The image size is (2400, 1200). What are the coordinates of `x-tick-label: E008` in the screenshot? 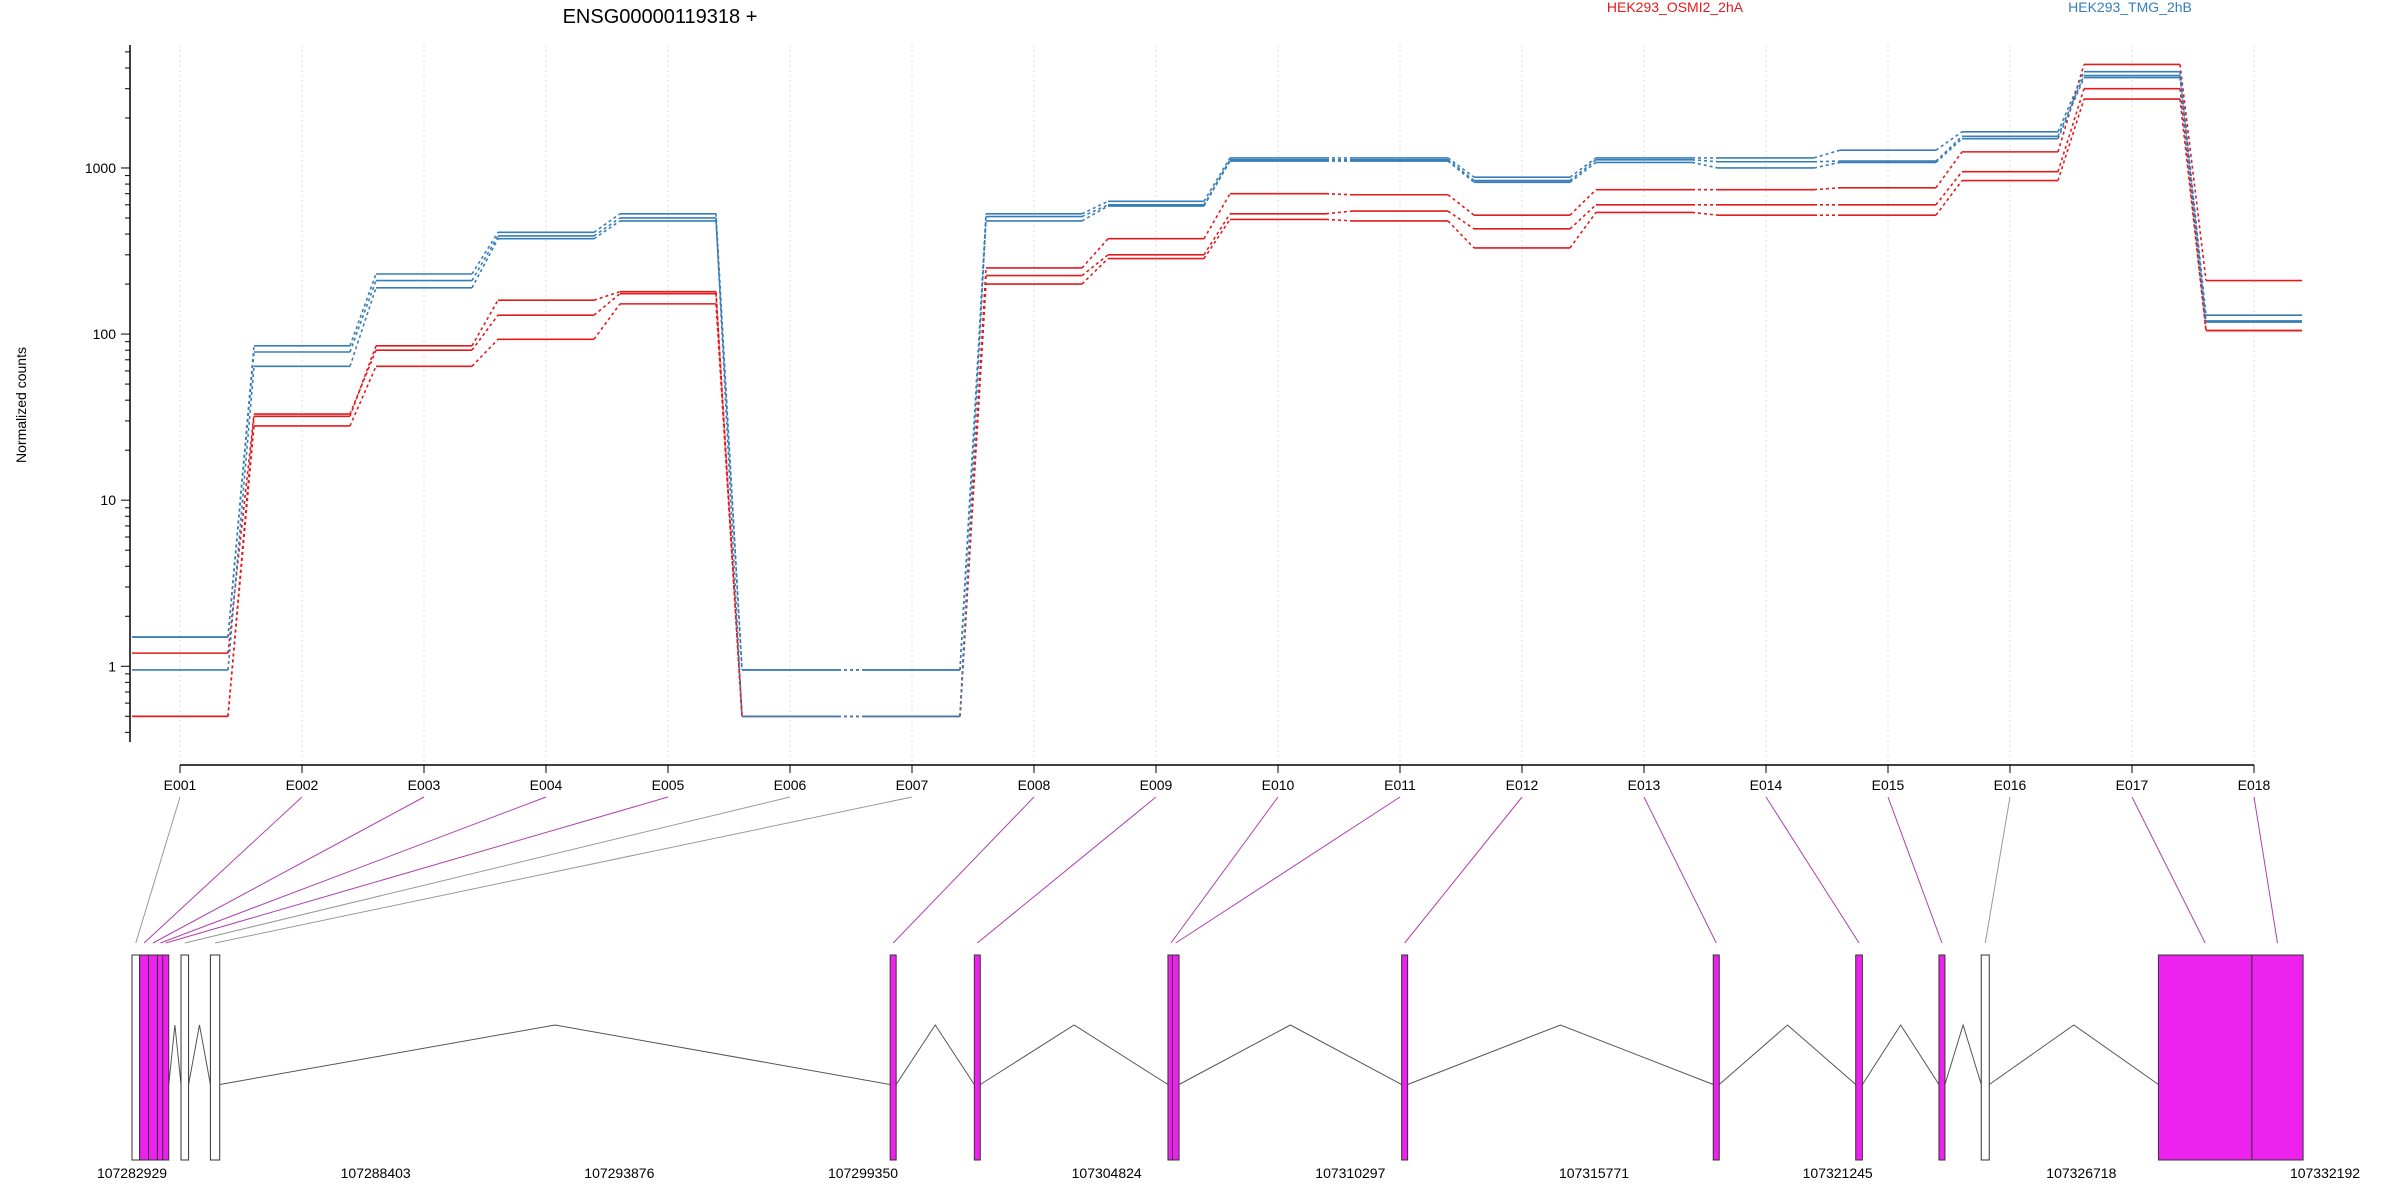 It's located at (1034, 785).